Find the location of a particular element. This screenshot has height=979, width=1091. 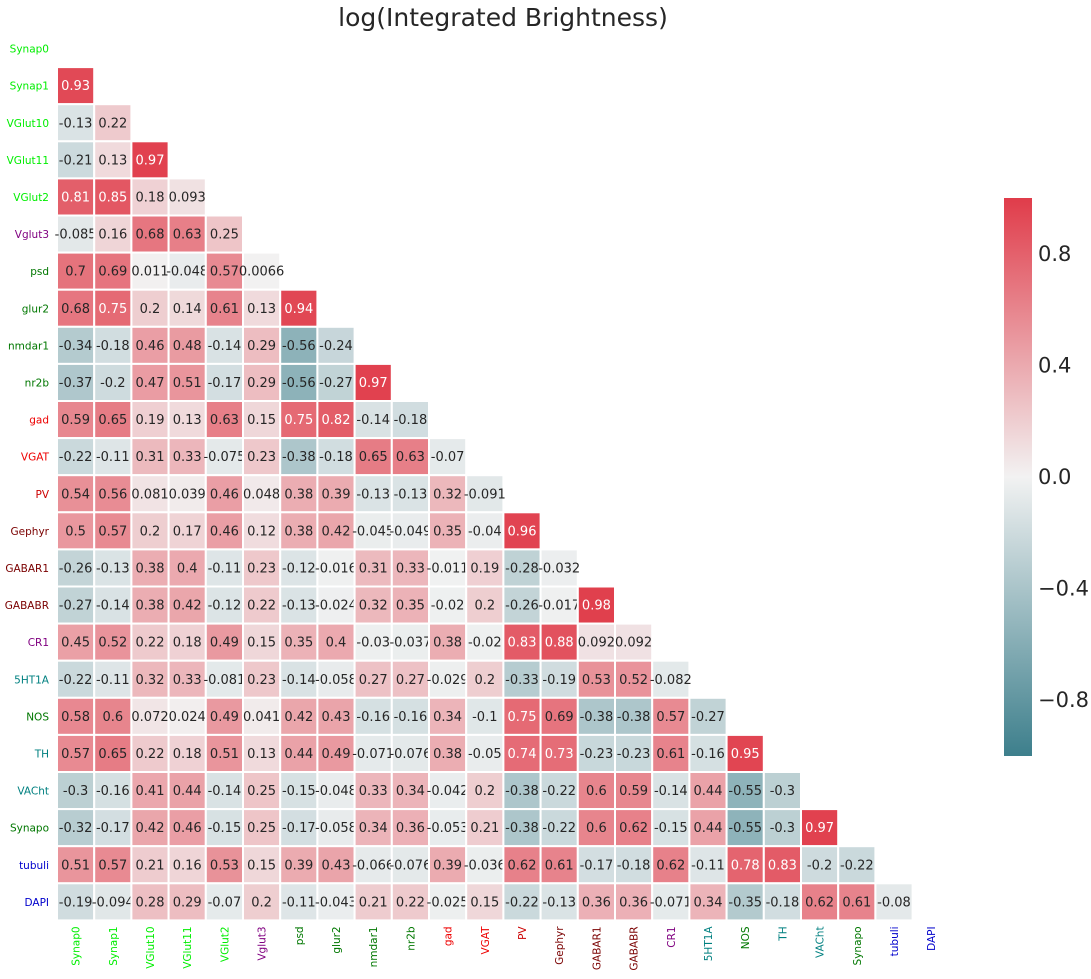

cell-value-label: -0.042 is located at coordinates (448, 791).